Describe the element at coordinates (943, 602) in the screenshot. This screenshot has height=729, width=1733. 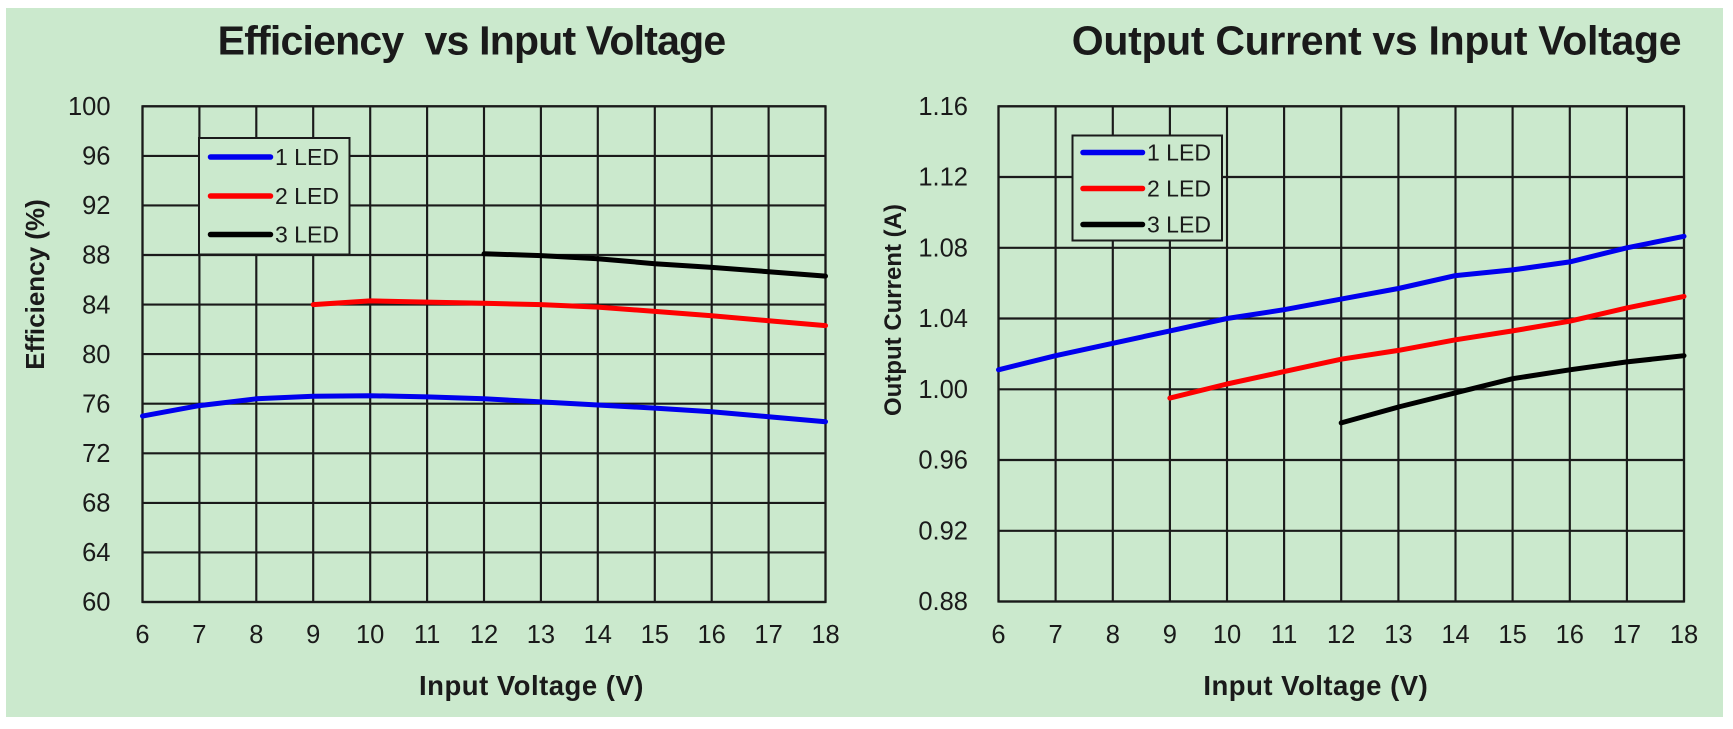
I see `svg-text: 0.88` at that location.